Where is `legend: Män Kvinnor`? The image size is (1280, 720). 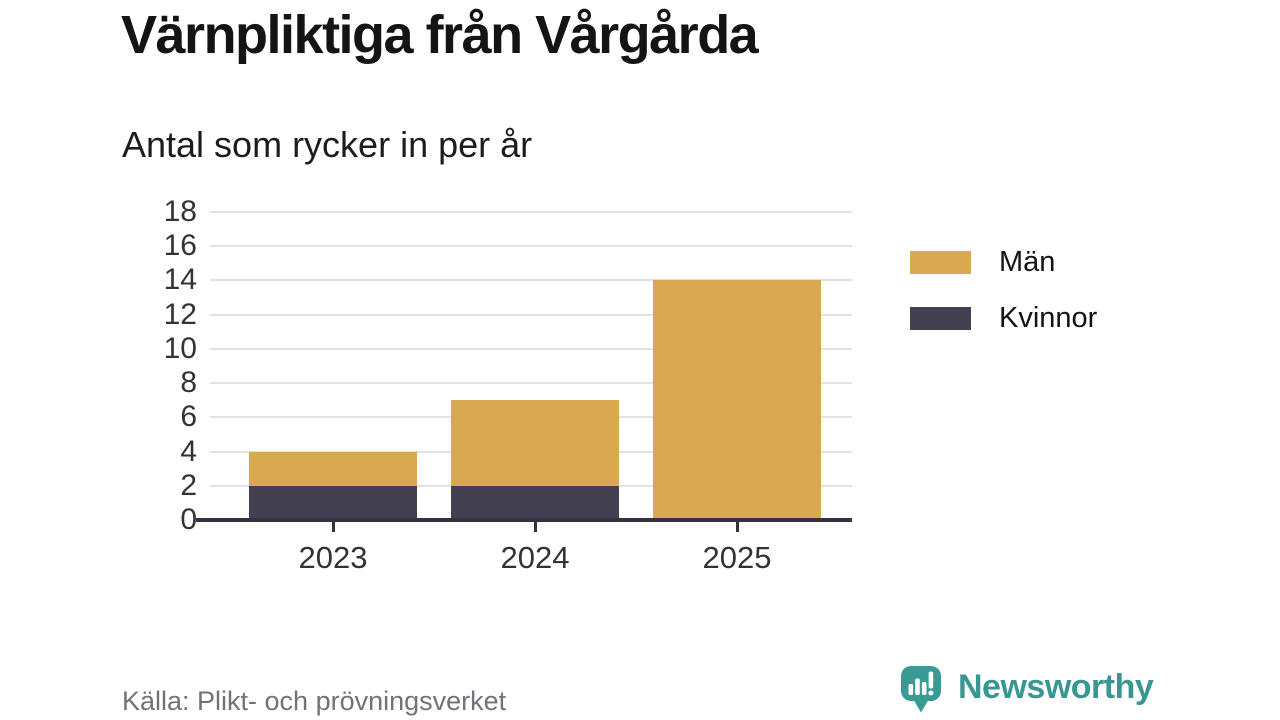 legend: Män Kvinnor is located at coordinates (1003, 290).